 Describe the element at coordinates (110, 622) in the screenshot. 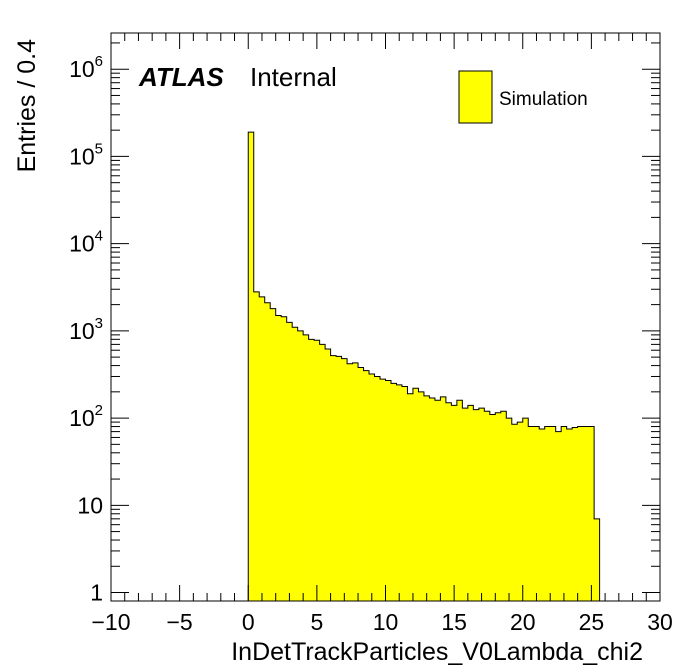

I see `x-tick-label: −10` at that location.